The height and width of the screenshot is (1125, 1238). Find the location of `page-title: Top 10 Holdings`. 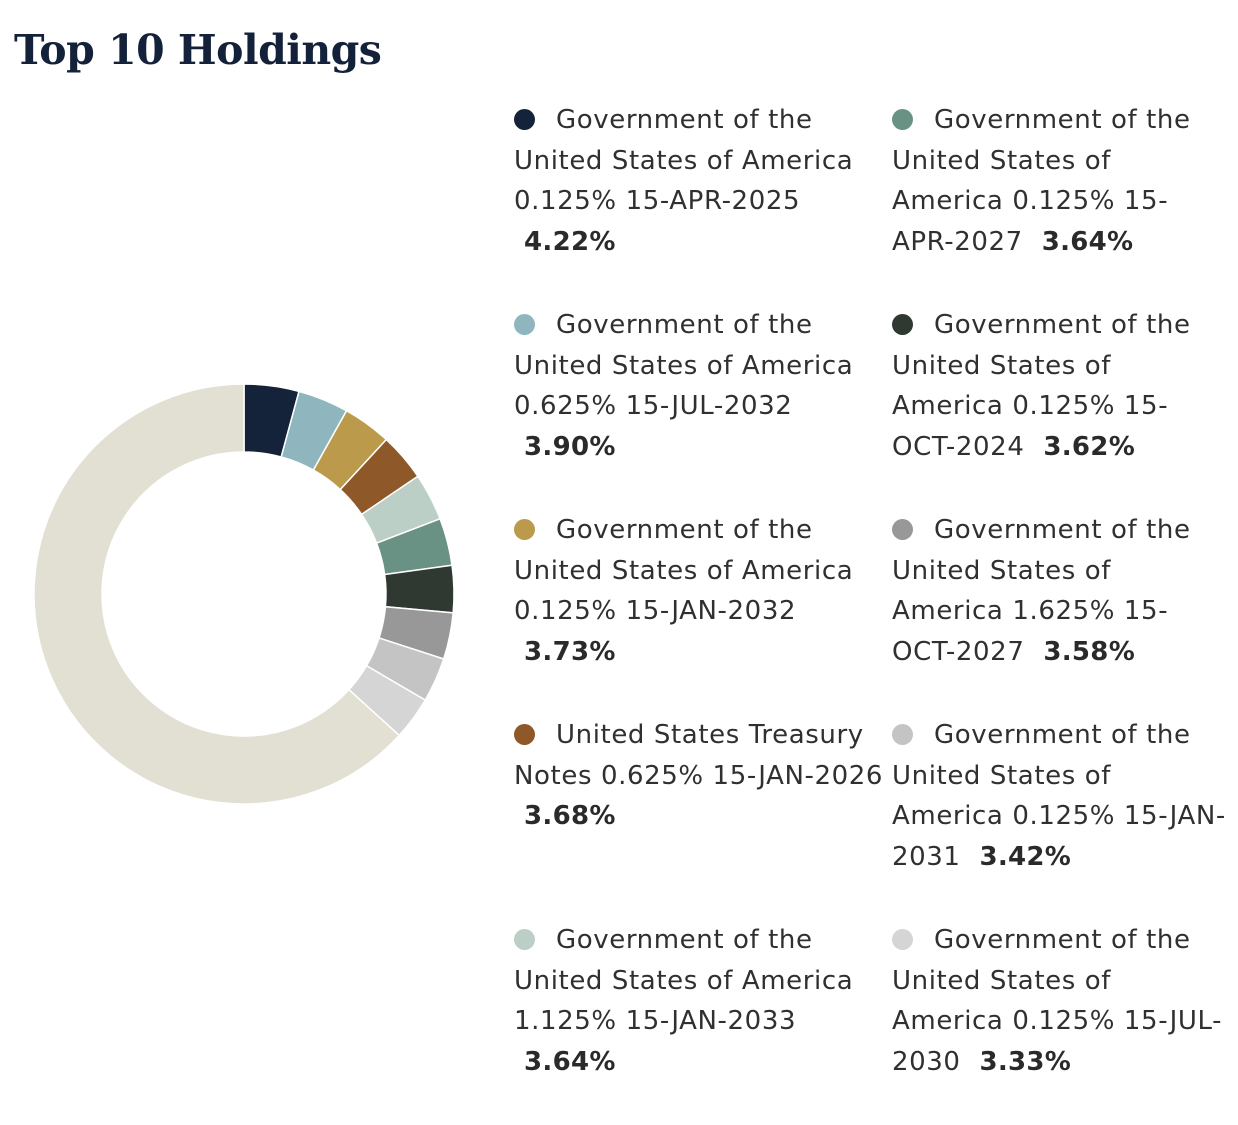

page-title: Top 10 Holdings is located at coordinates (198, 50).